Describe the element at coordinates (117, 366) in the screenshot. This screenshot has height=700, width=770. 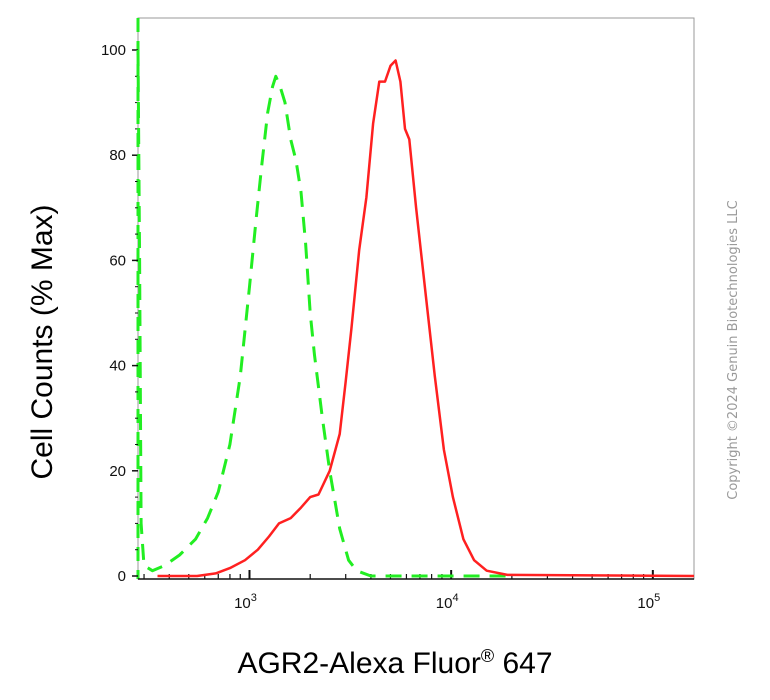
I see `y-tick-label: 40` at that location.